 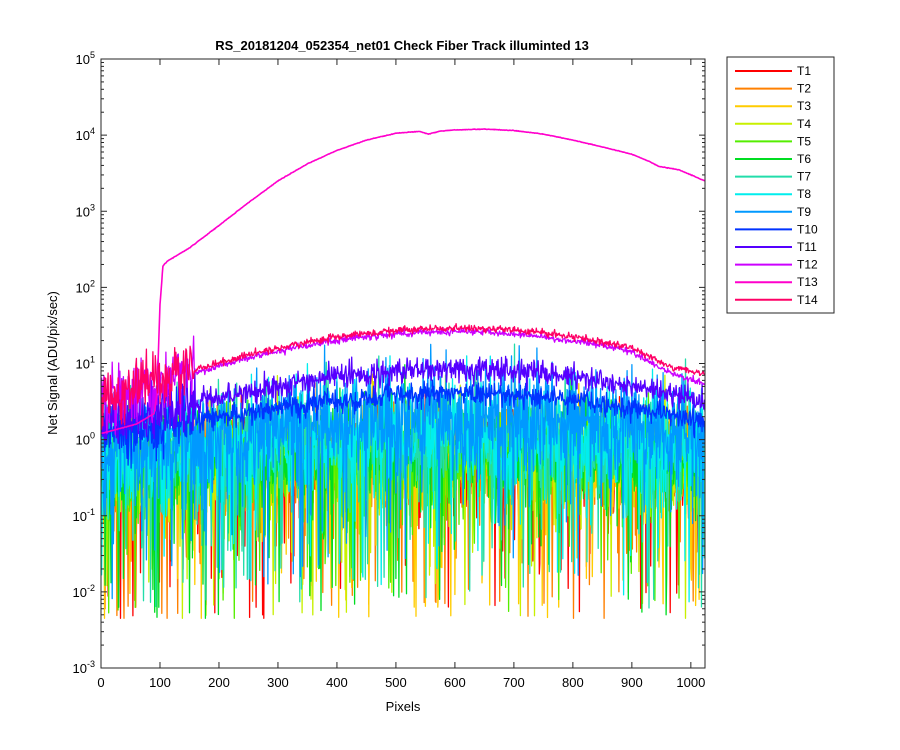 I want to click on x-axis-label: Pixels, so click(x=403, y=706).